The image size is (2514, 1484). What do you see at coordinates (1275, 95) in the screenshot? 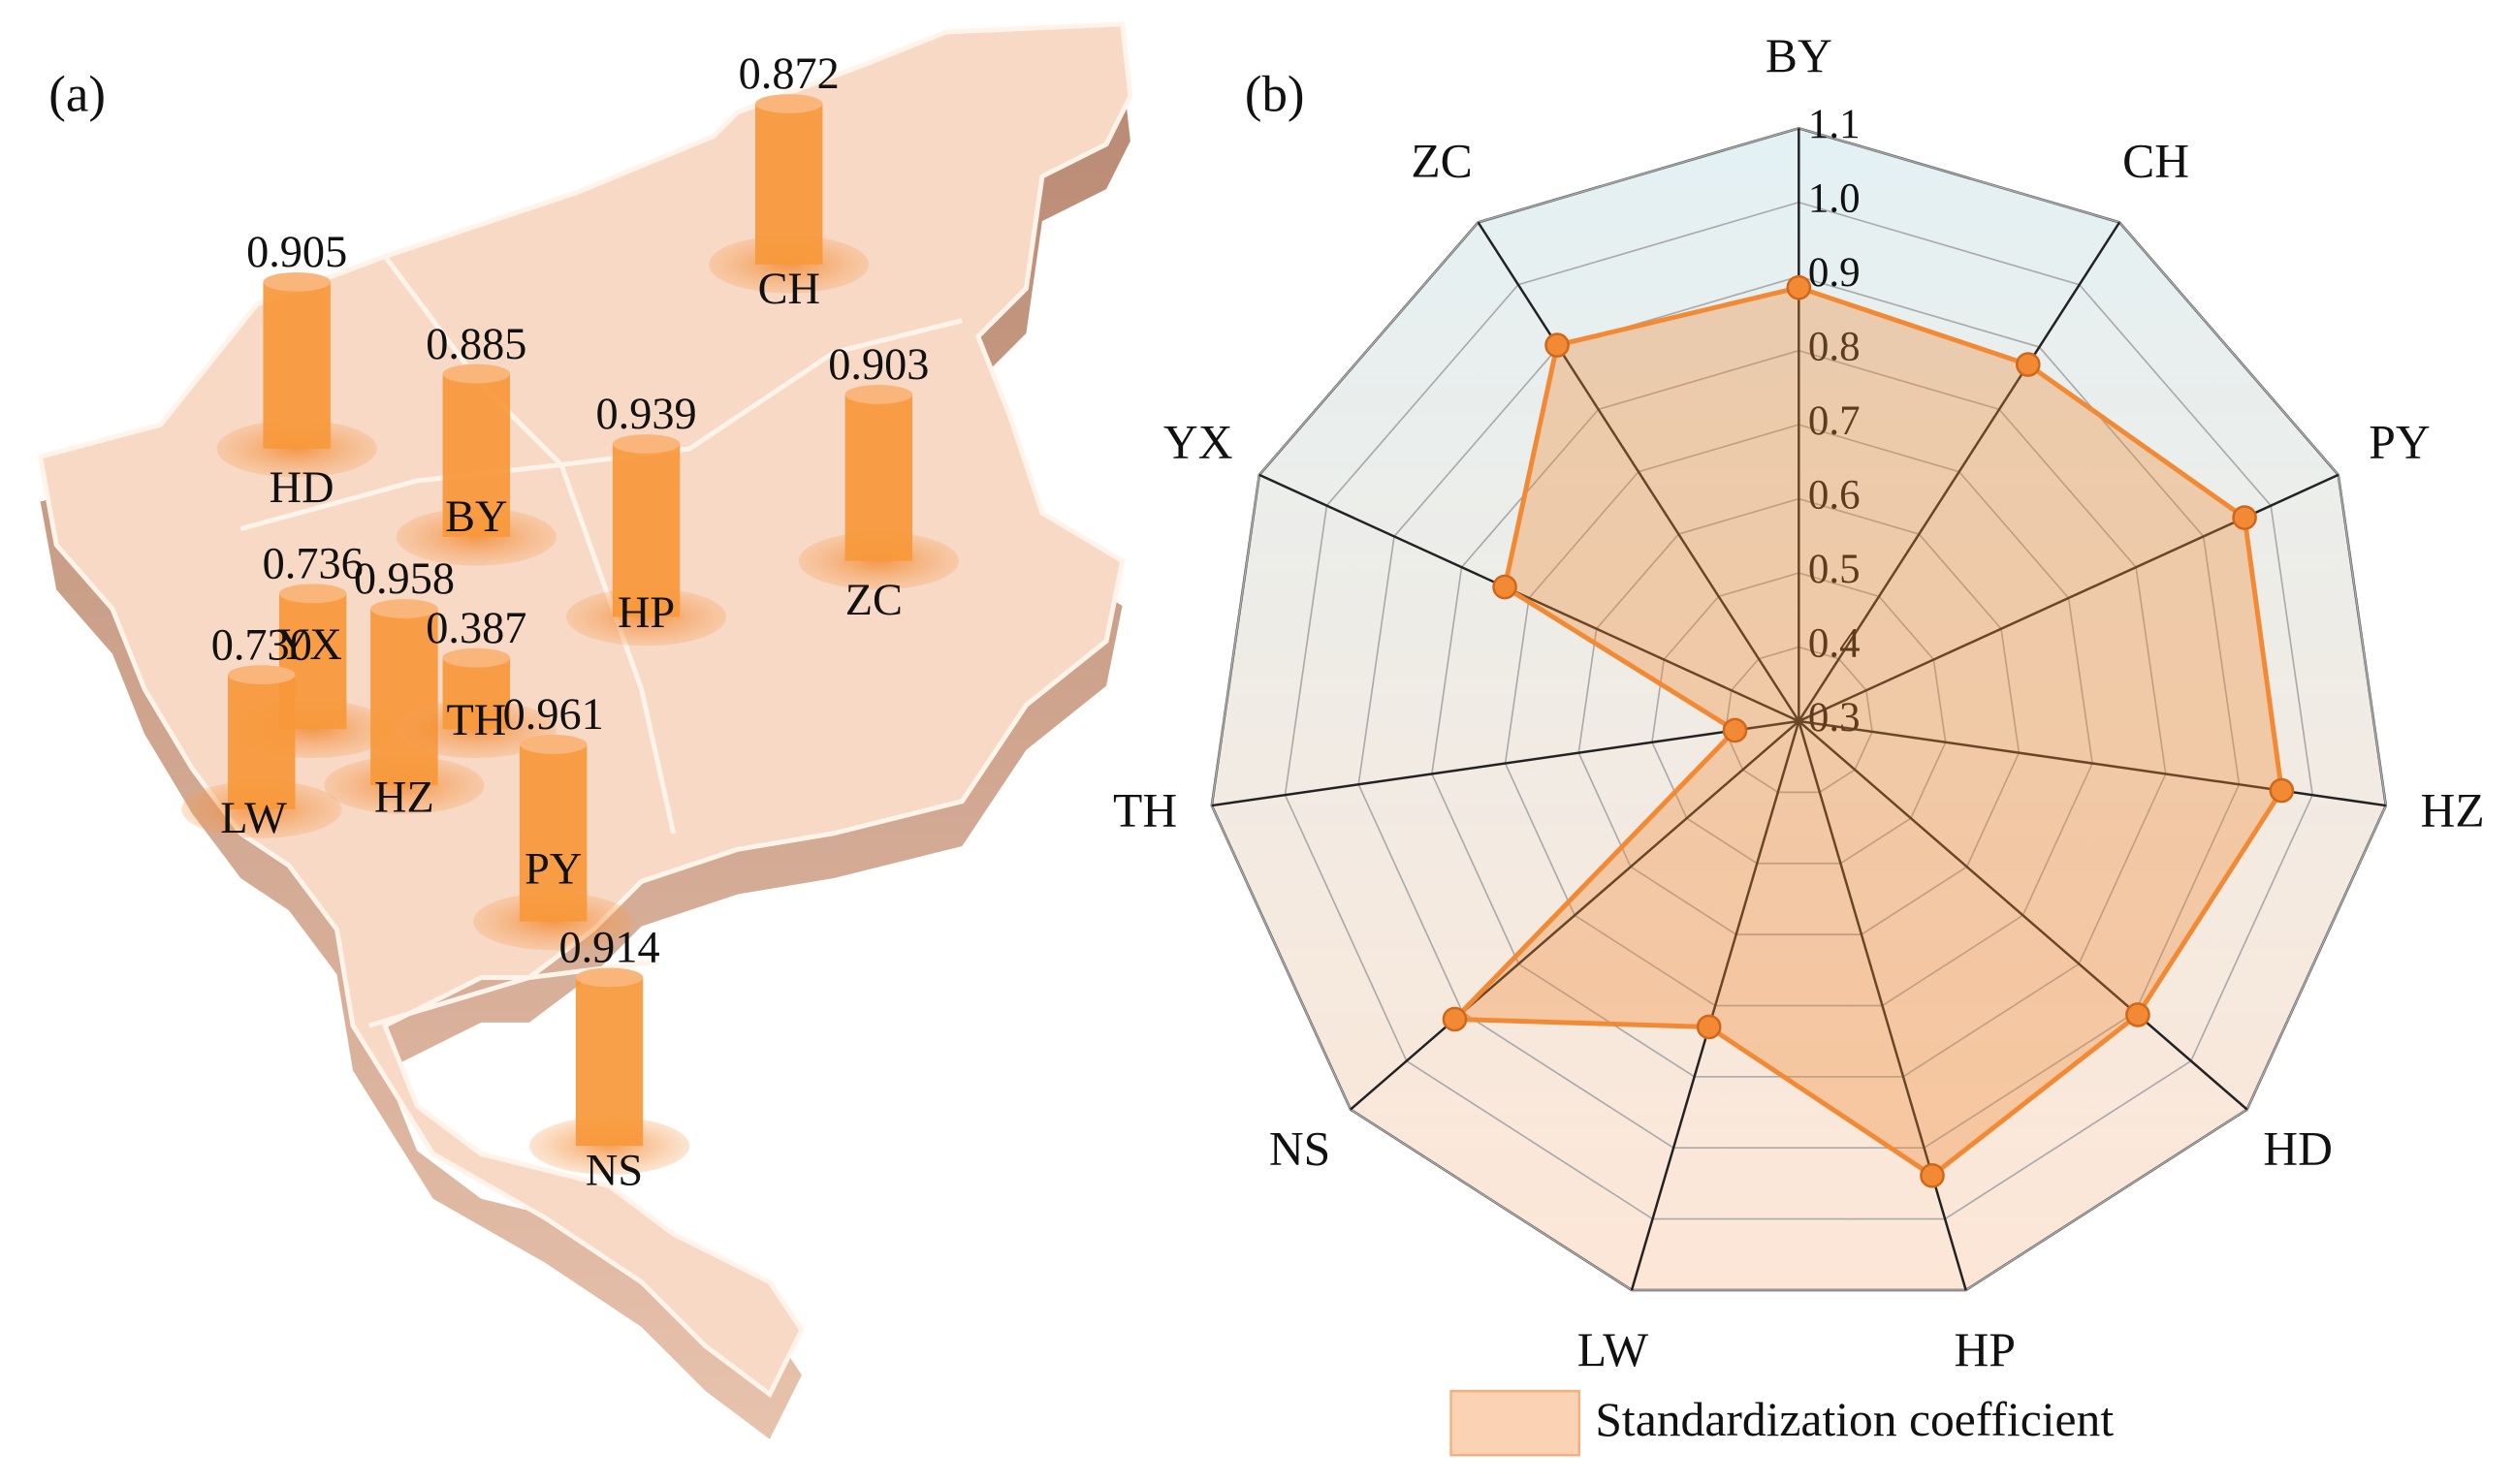
I see `panel-label: (b)` at bounding box center [1275, 95].